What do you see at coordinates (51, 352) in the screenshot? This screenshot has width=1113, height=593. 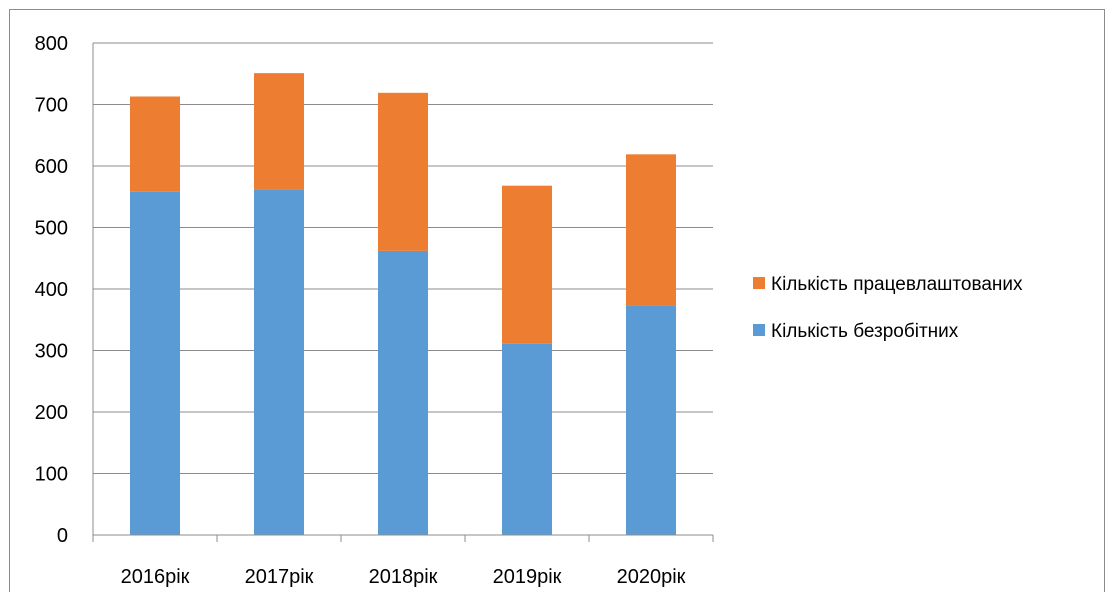 I see `y-tick-label: 300` at bounding box center [51, 352].